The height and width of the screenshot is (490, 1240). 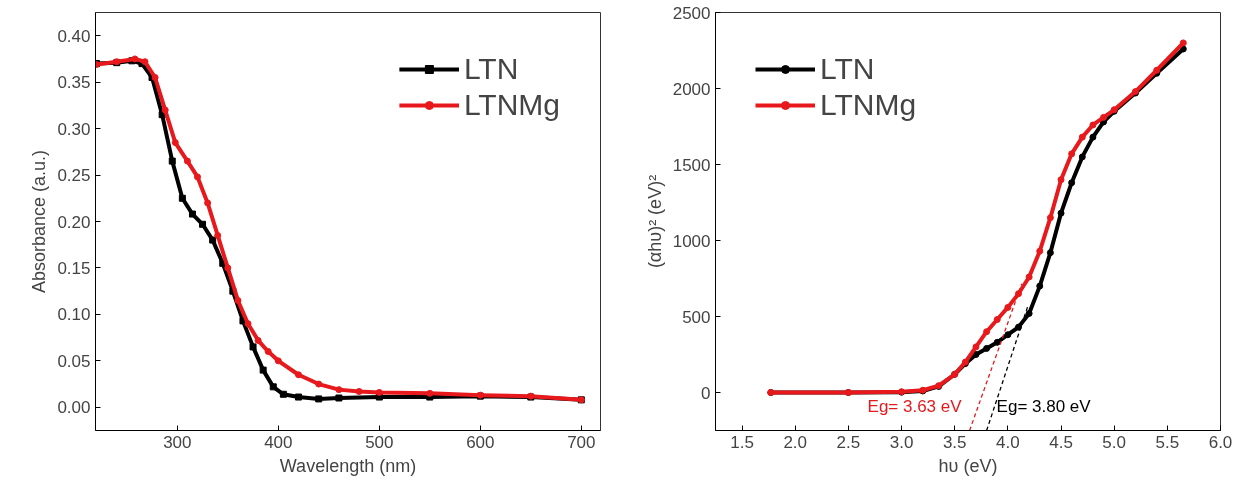 I want to click on y-tick-label: 2000, so click(x=691, y=89).